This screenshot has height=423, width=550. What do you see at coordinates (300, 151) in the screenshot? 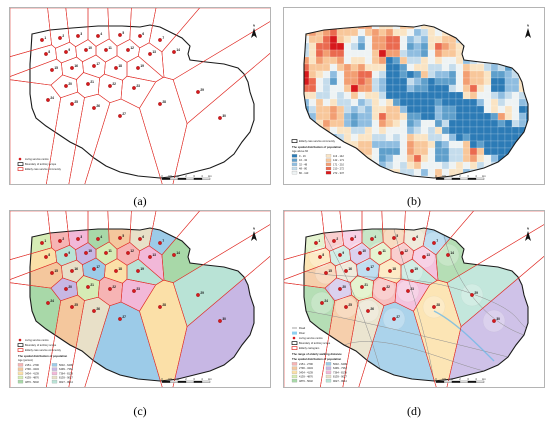
I see `map-b-legend-title: Age above 60` at bounding box center [300, 151].